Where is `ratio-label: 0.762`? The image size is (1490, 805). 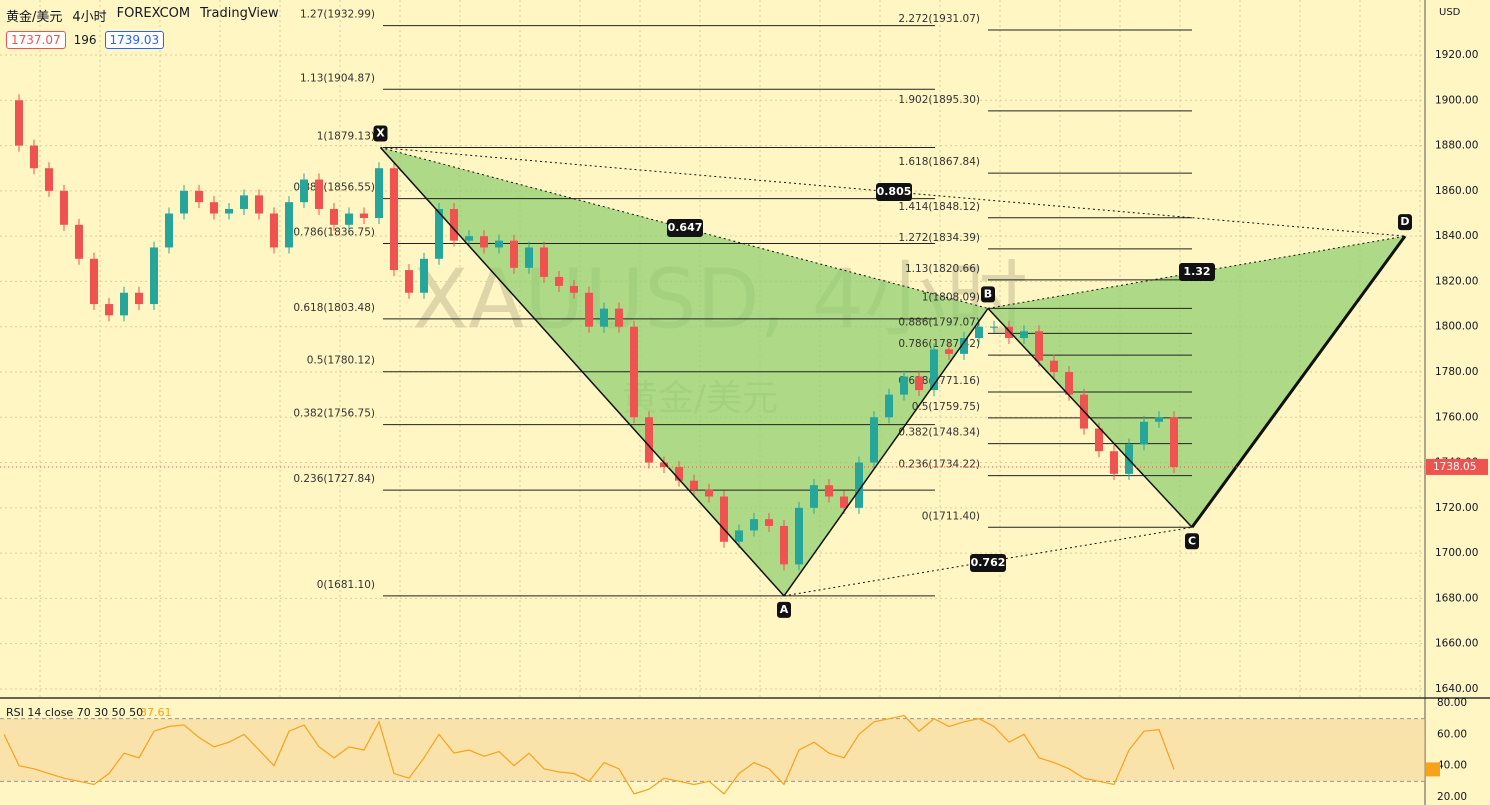 ratio-label: 0.762 is located at coordinates (988, 563).